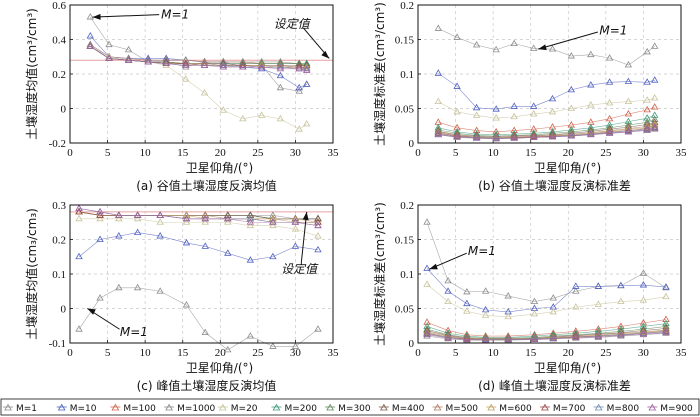  Describe the element at coordinates (108, 353) in the screenshot. I see `x-tick-label: 5` at that location.